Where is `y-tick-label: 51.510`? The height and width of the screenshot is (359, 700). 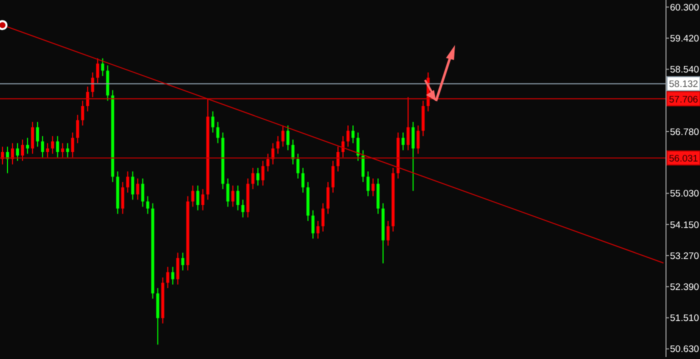 y-tick-label: 51.510 is located at coordinates (685, 318).